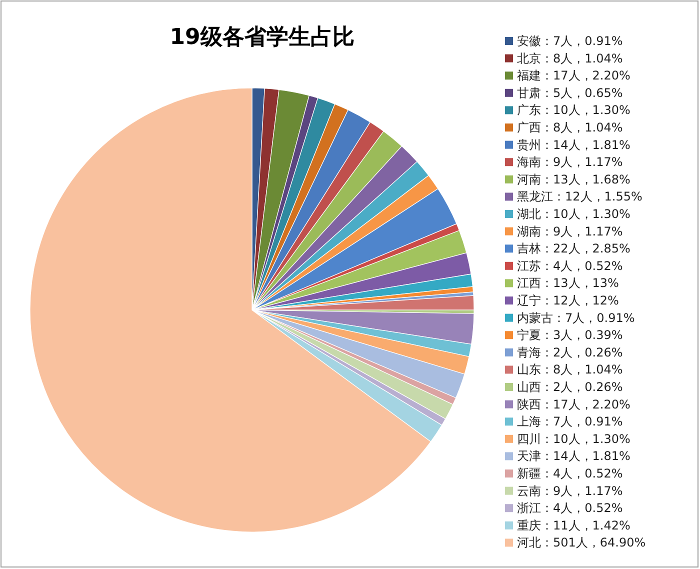 The width and height of the screenshot is (700, 569). What do you see at coordinates (570, 491) in the screenshot?
I see `legend-label: 云南：9人，1.17%` at bounding box center [570, 491].